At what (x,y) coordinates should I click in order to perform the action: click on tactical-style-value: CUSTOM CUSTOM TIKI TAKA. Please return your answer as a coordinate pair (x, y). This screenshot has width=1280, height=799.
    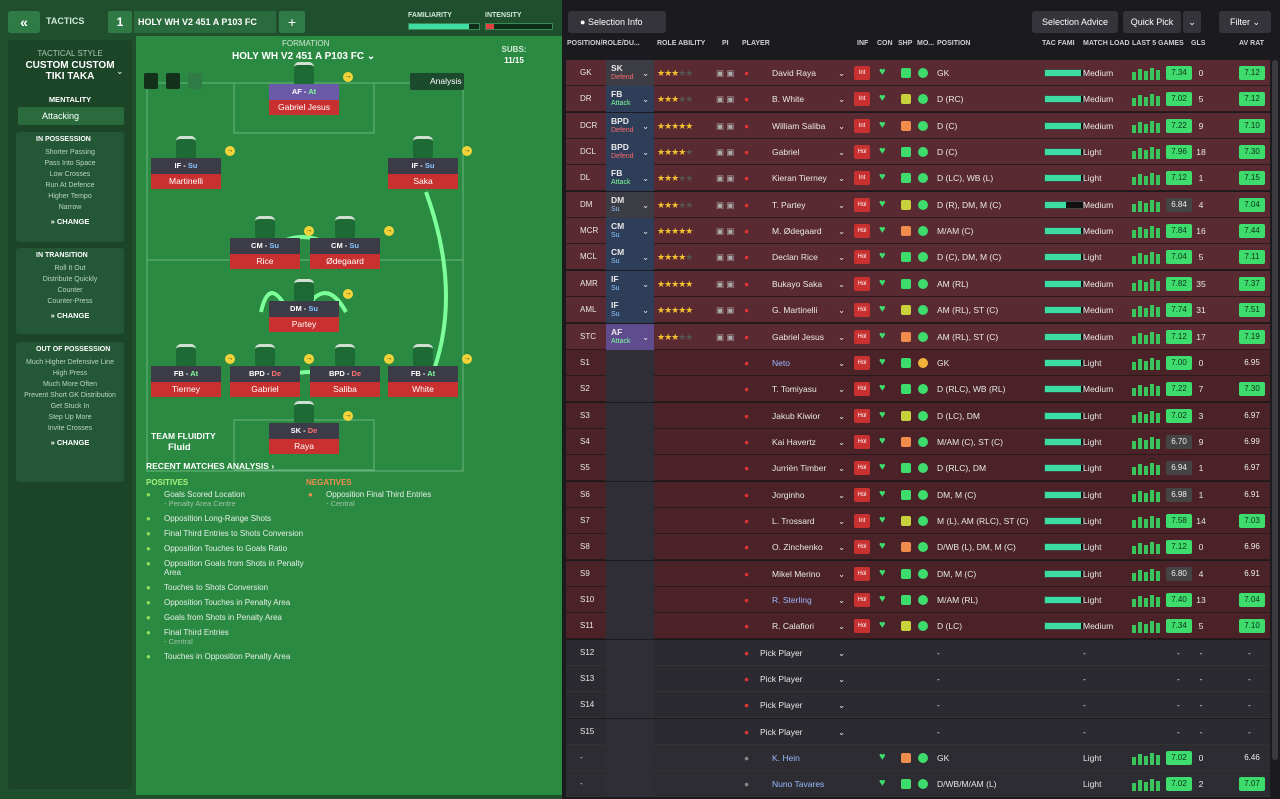
    Looking at the image, I should click on (70, 71).